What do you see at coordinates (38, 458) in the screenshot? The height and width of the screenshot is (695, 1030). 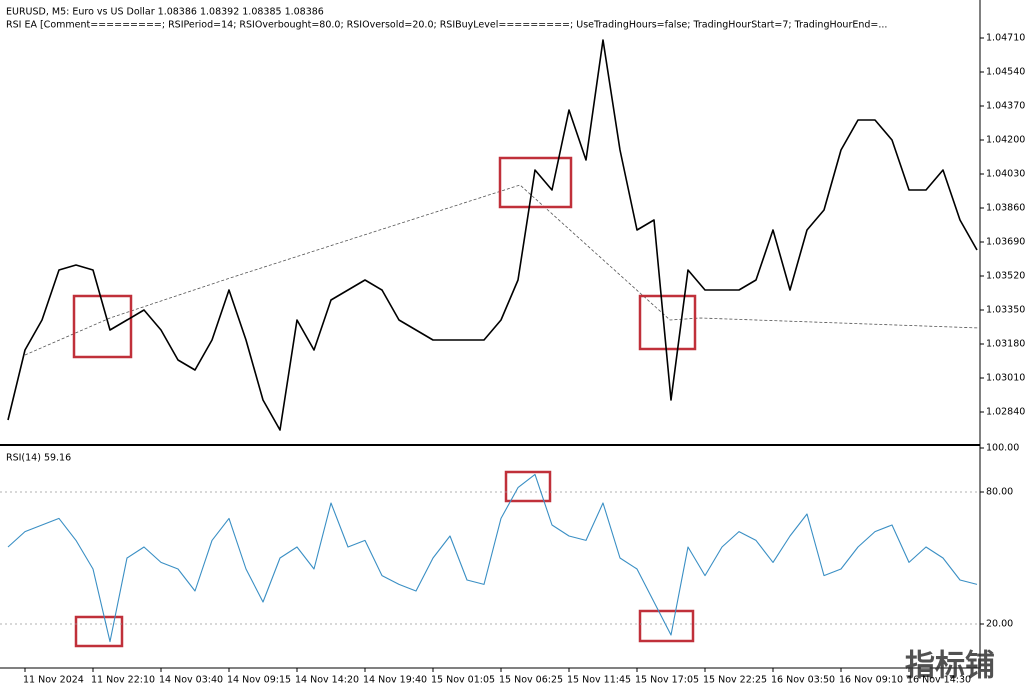 I see `indicator-title: RSI(14) 59.16` at bounding box center [38, 458].